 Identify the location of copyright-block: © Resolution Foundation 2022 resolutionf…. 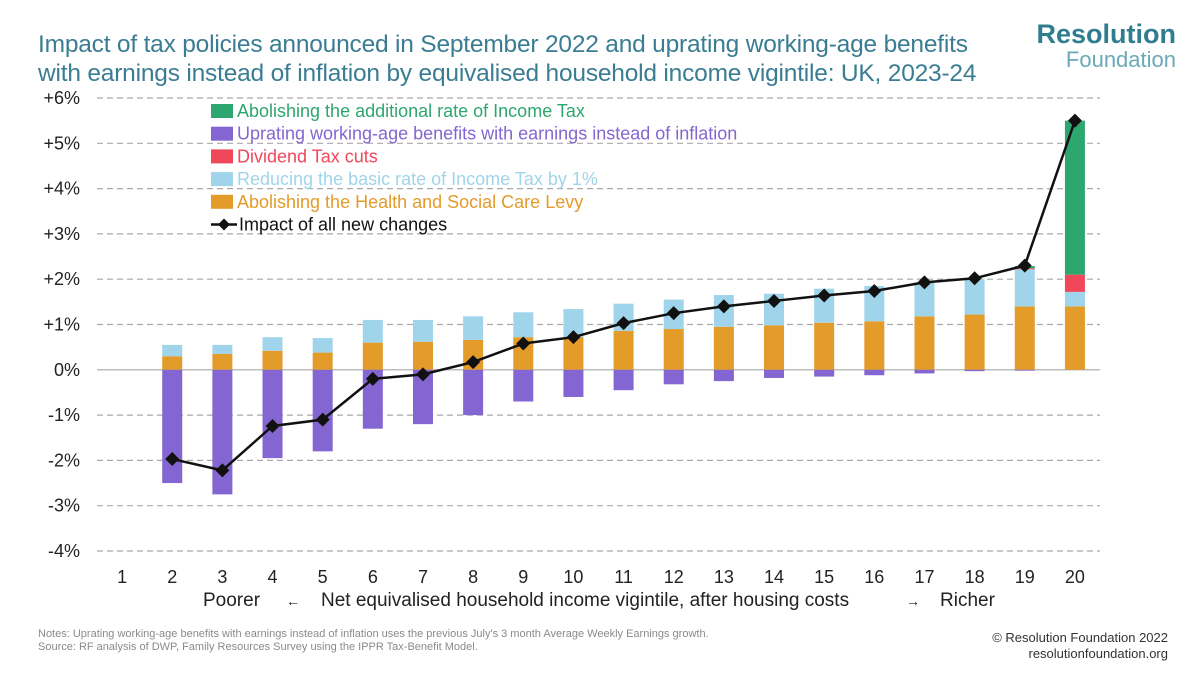
(1080, 646).